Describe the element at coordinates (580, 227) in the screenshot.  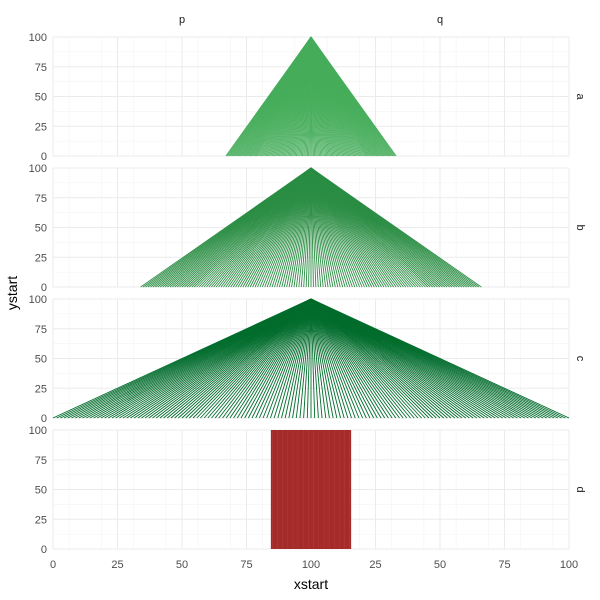
I see `row-strip-b: b` at that location.